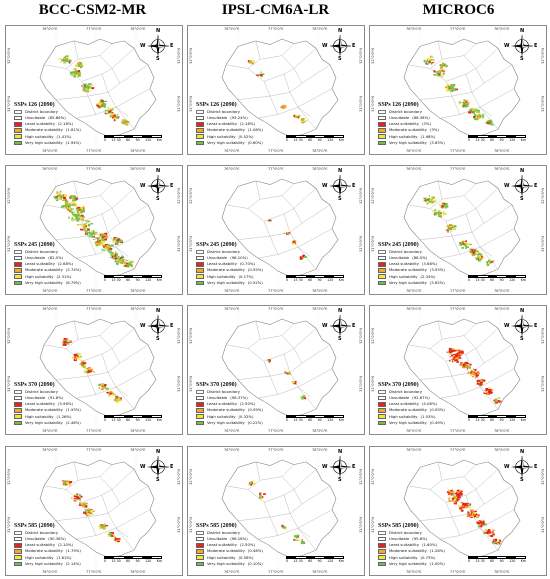  I want to click on legend-label: Least suitability, so click(404, 264).